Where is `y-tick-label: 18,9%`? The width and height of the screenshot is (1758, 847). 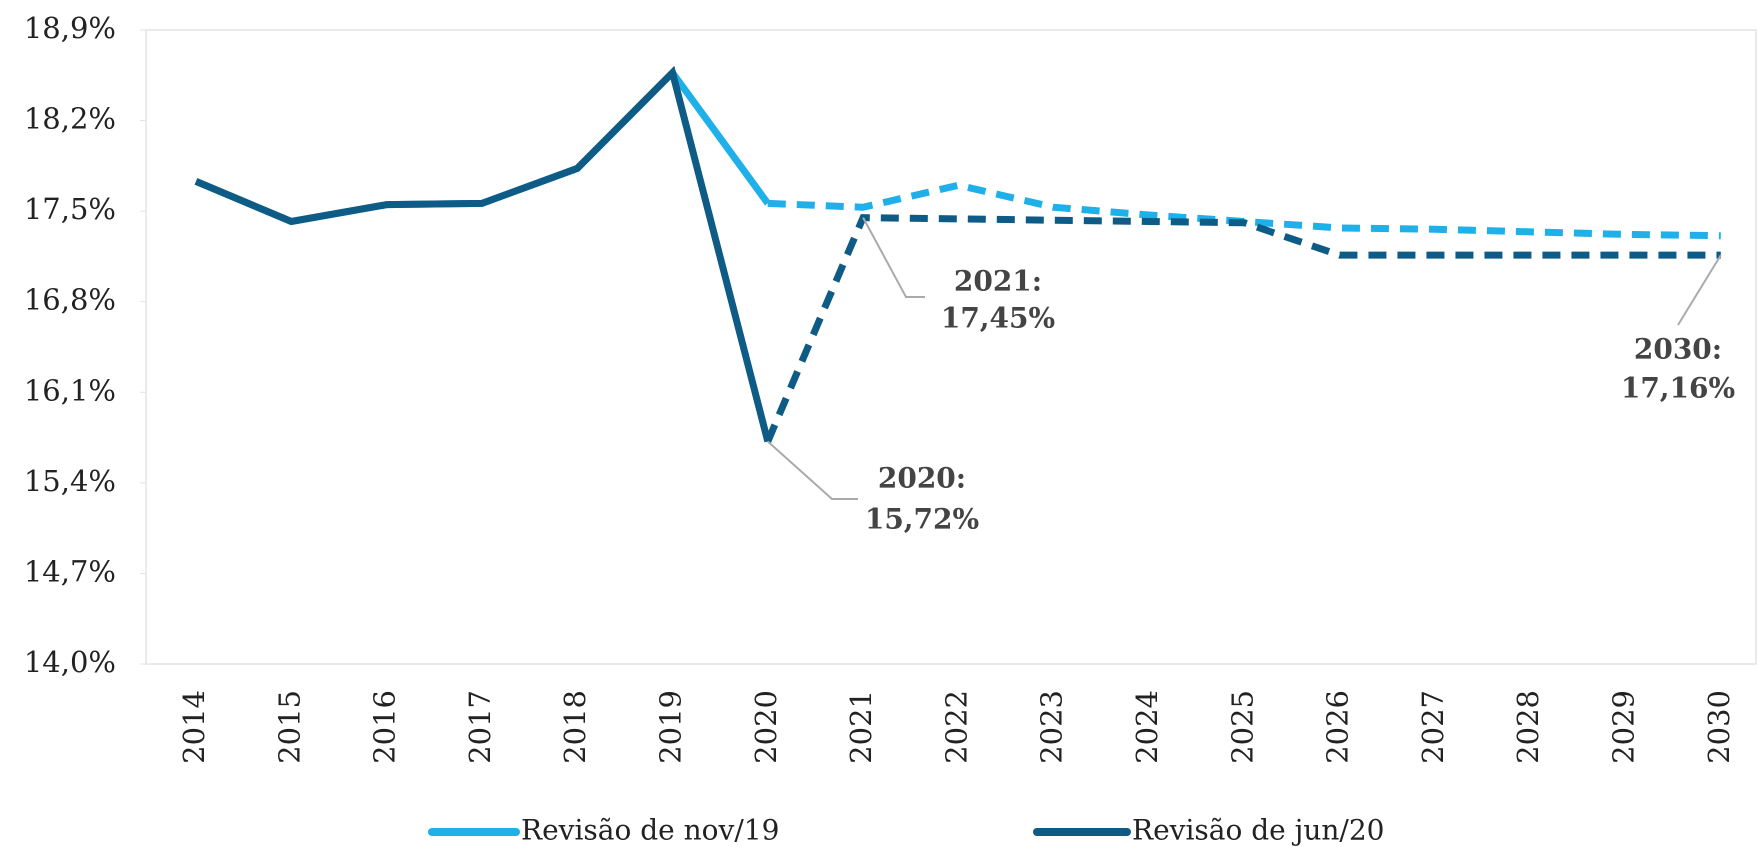 y-tick-label: 18,9% is located at coordinates (70, 28).